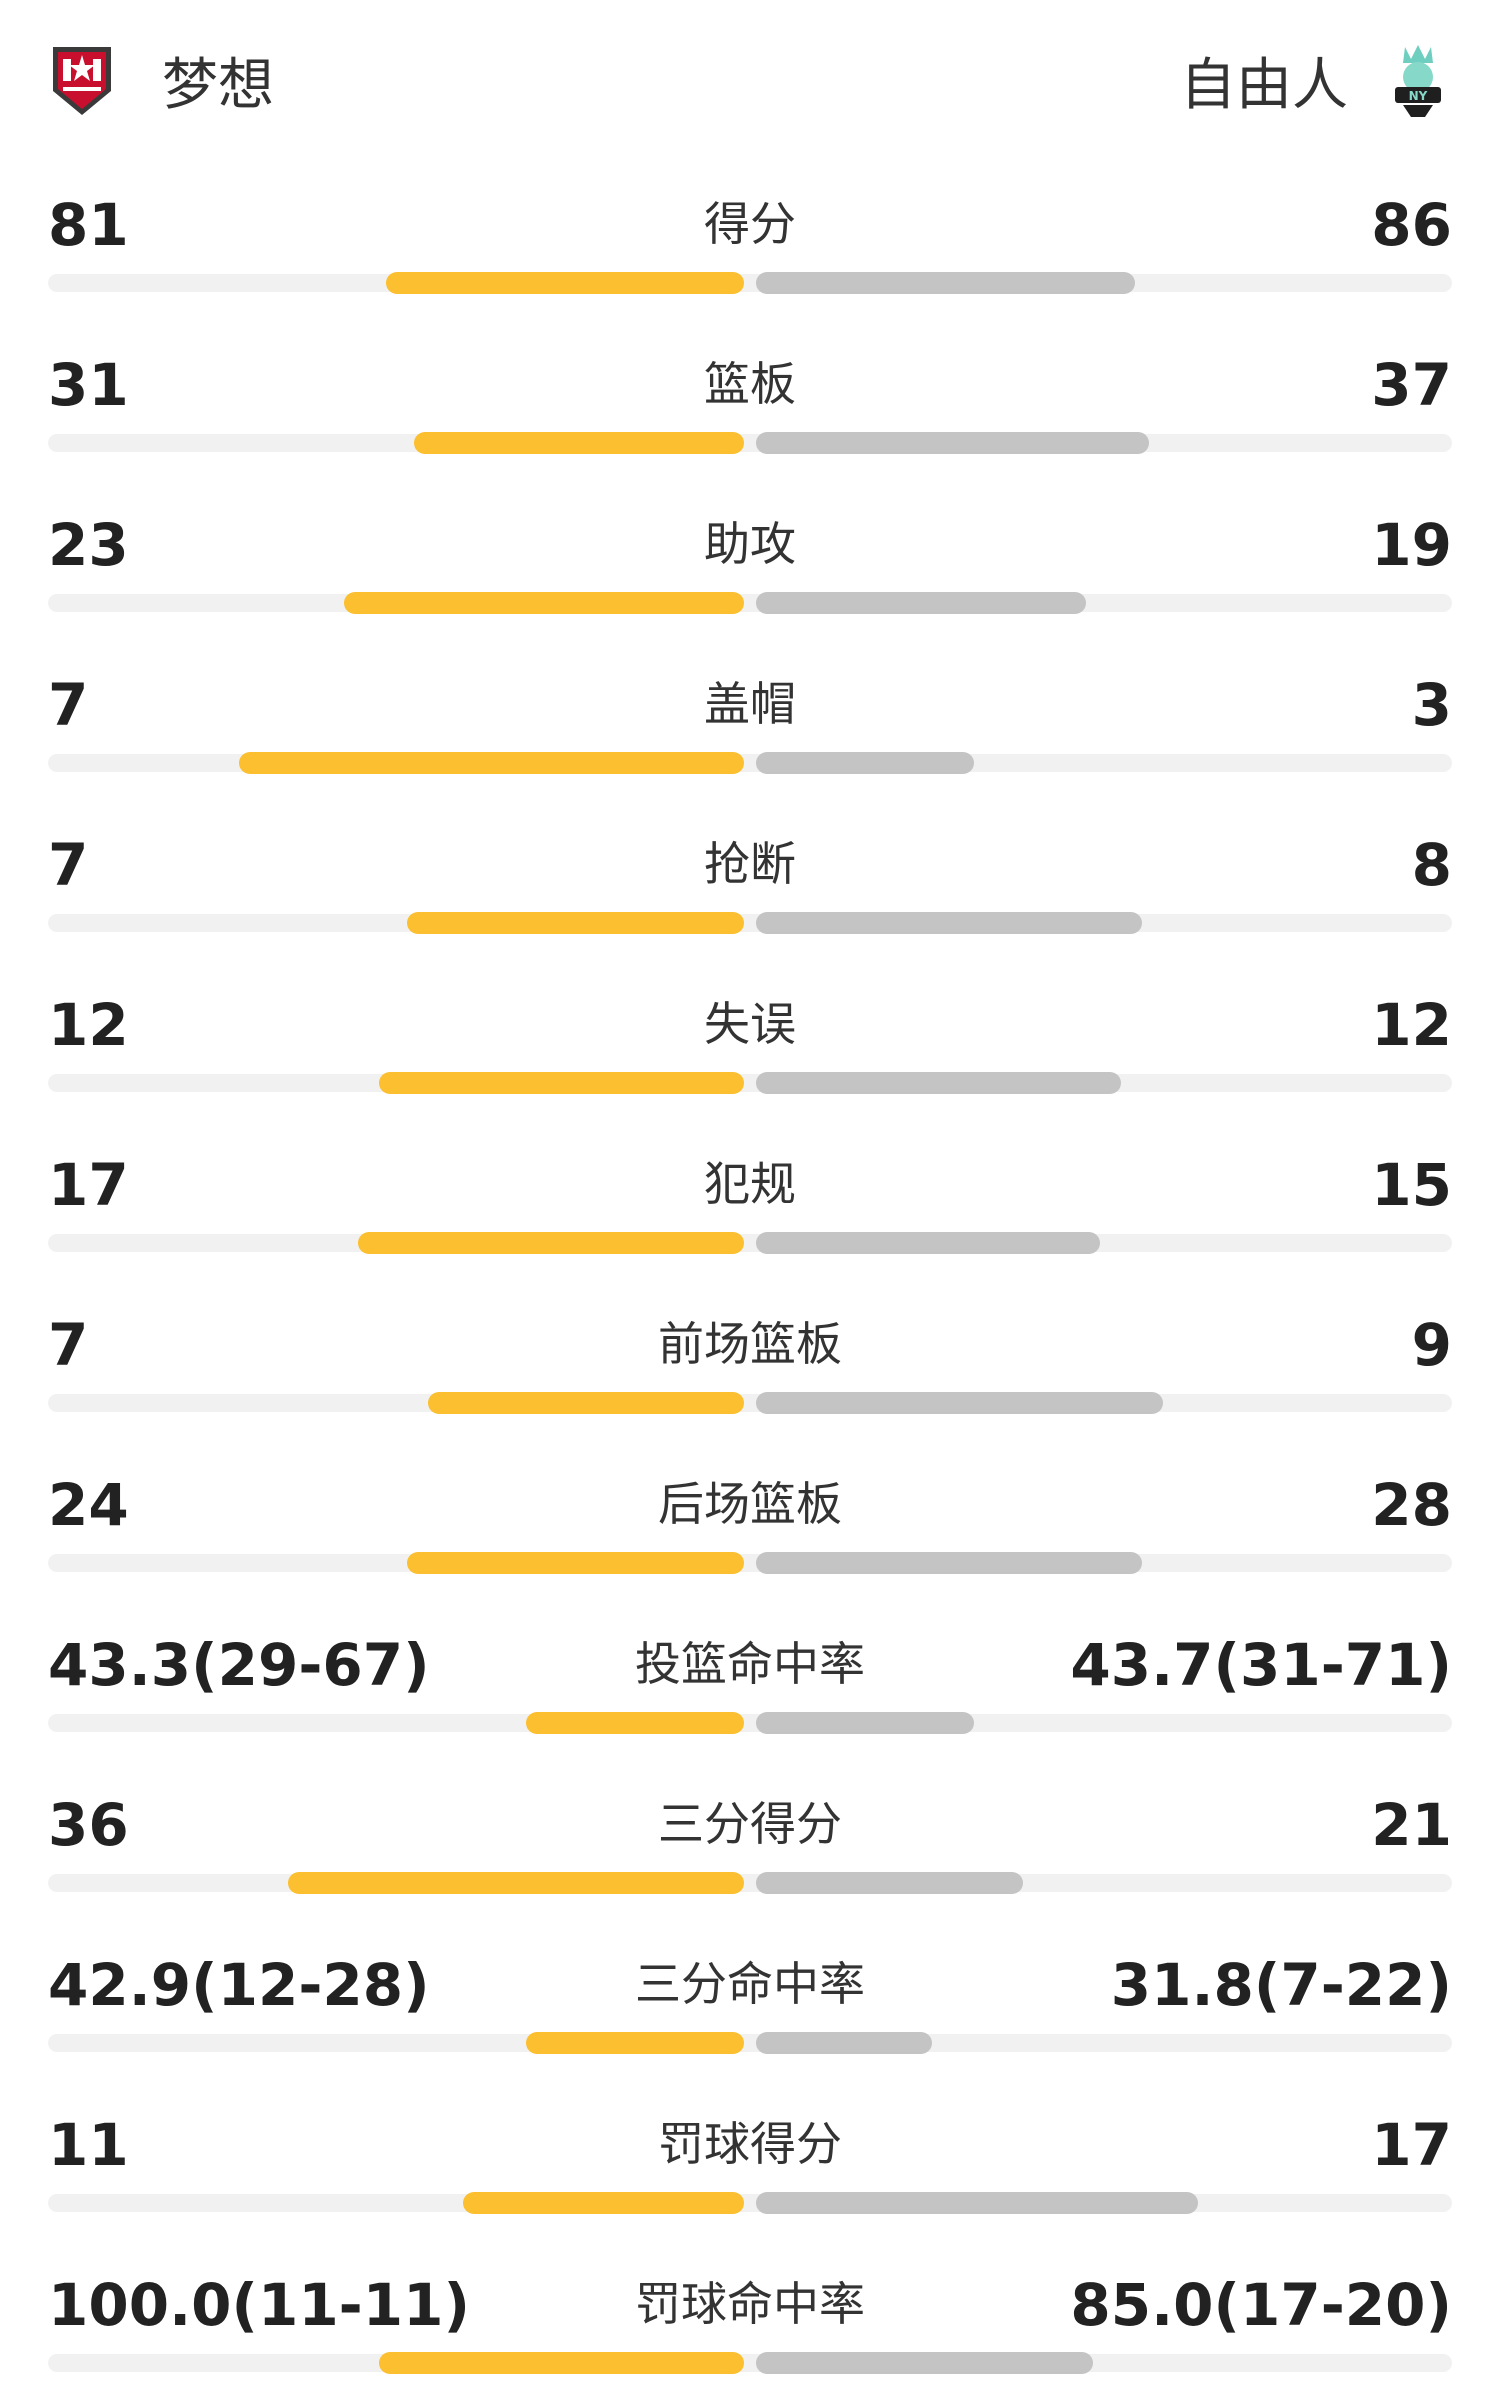 This screenshot has width=1500, height=2400. I want to click on away-stat-value: 17, so click(1411, 2145).